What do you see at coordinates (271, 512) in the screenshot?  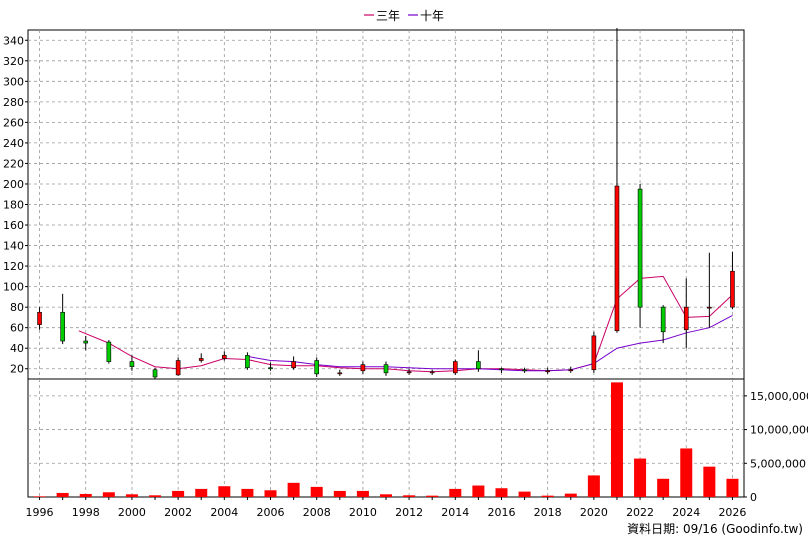 I see `x-tick-label: 2006` at bounding box center [271, 512].